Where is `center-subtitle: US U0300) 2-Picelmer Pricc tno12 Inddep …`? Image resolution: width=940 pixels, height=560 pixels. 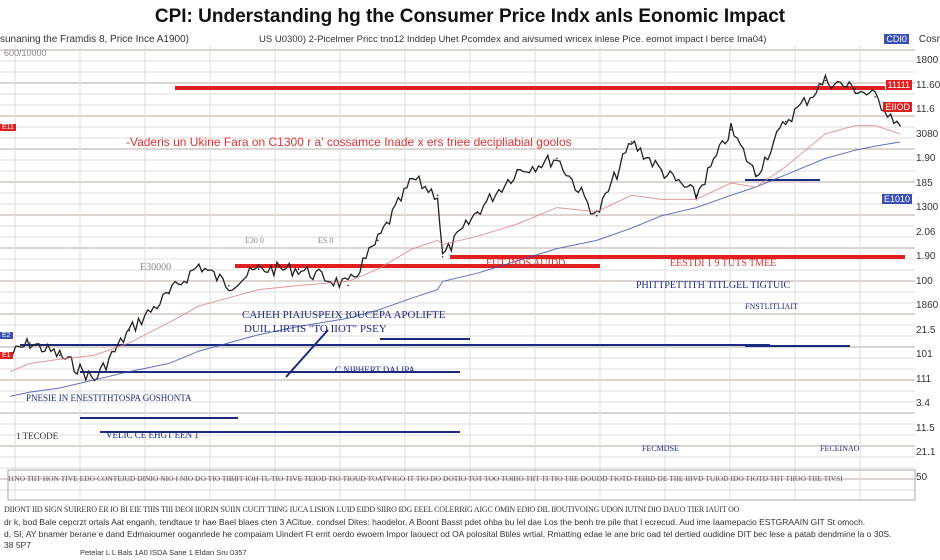
center-subtitle: US U0300) 2-Picelmer Pricc tno12 Inddep … is located at coordinates (513, 39).